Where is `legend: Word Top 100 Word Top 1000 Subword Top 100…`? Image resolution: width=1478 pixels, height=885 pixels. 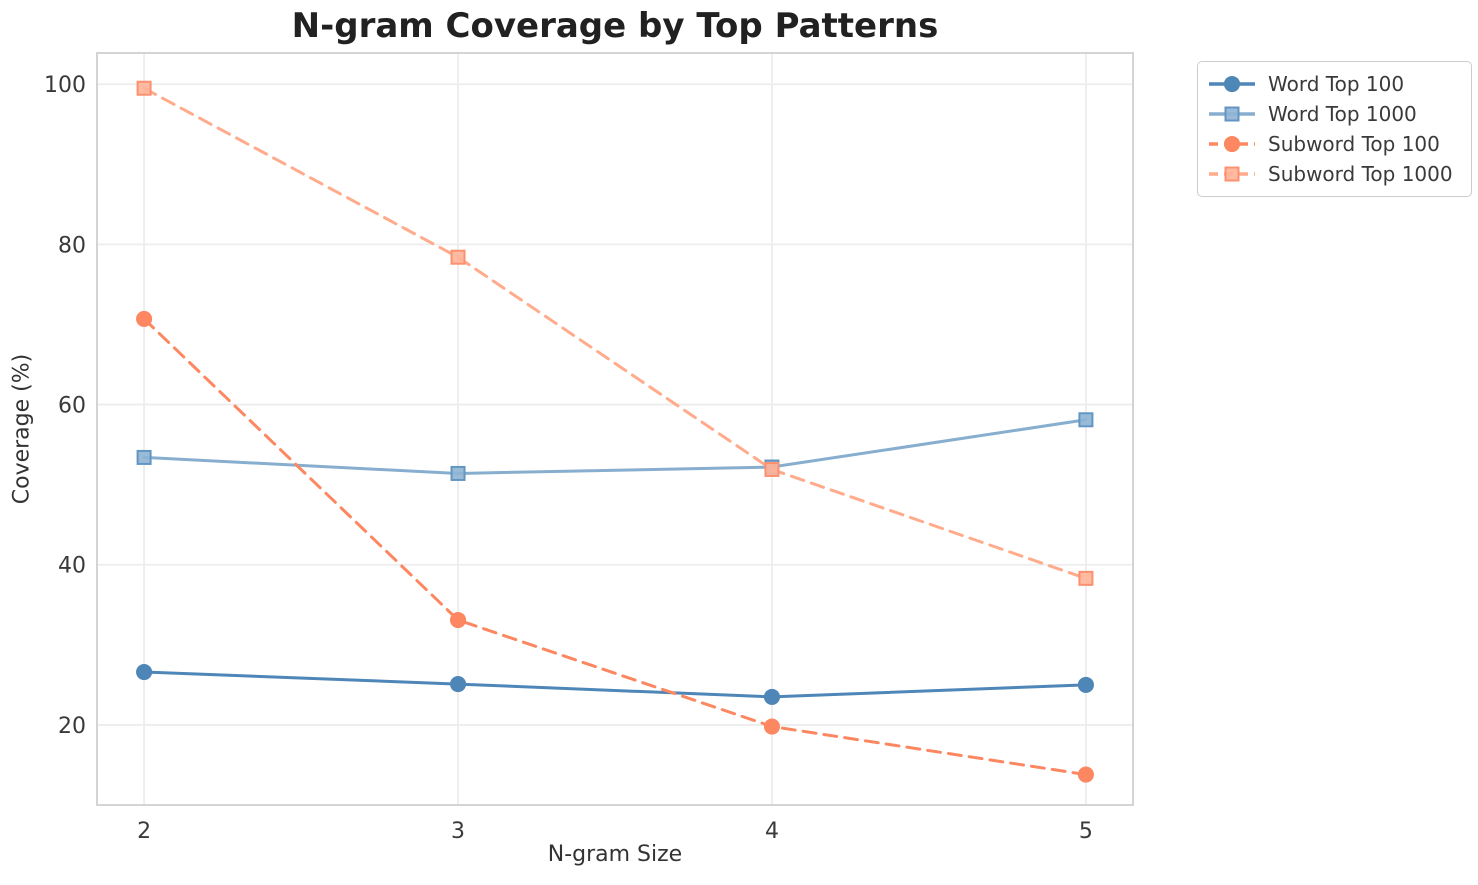 legend: Word Top 100 Word Top 1000 Subword Top 100… is located at coordinates (1334, 129).